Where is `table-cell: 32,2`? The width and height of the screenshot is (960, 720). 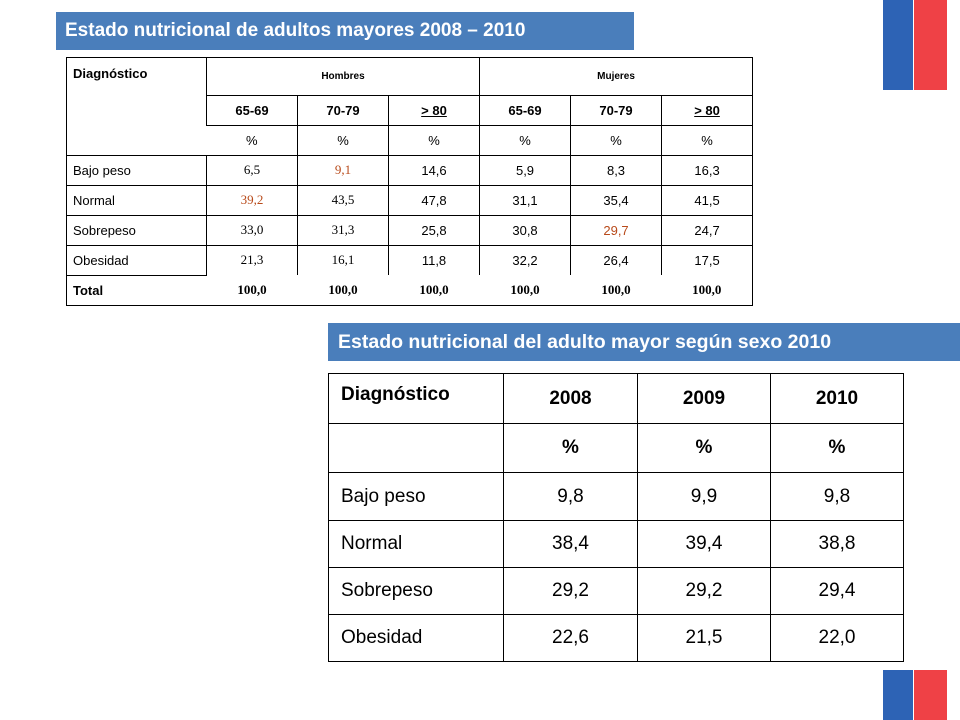
table-cell: 32,2 is located at coordinates (525, 259).